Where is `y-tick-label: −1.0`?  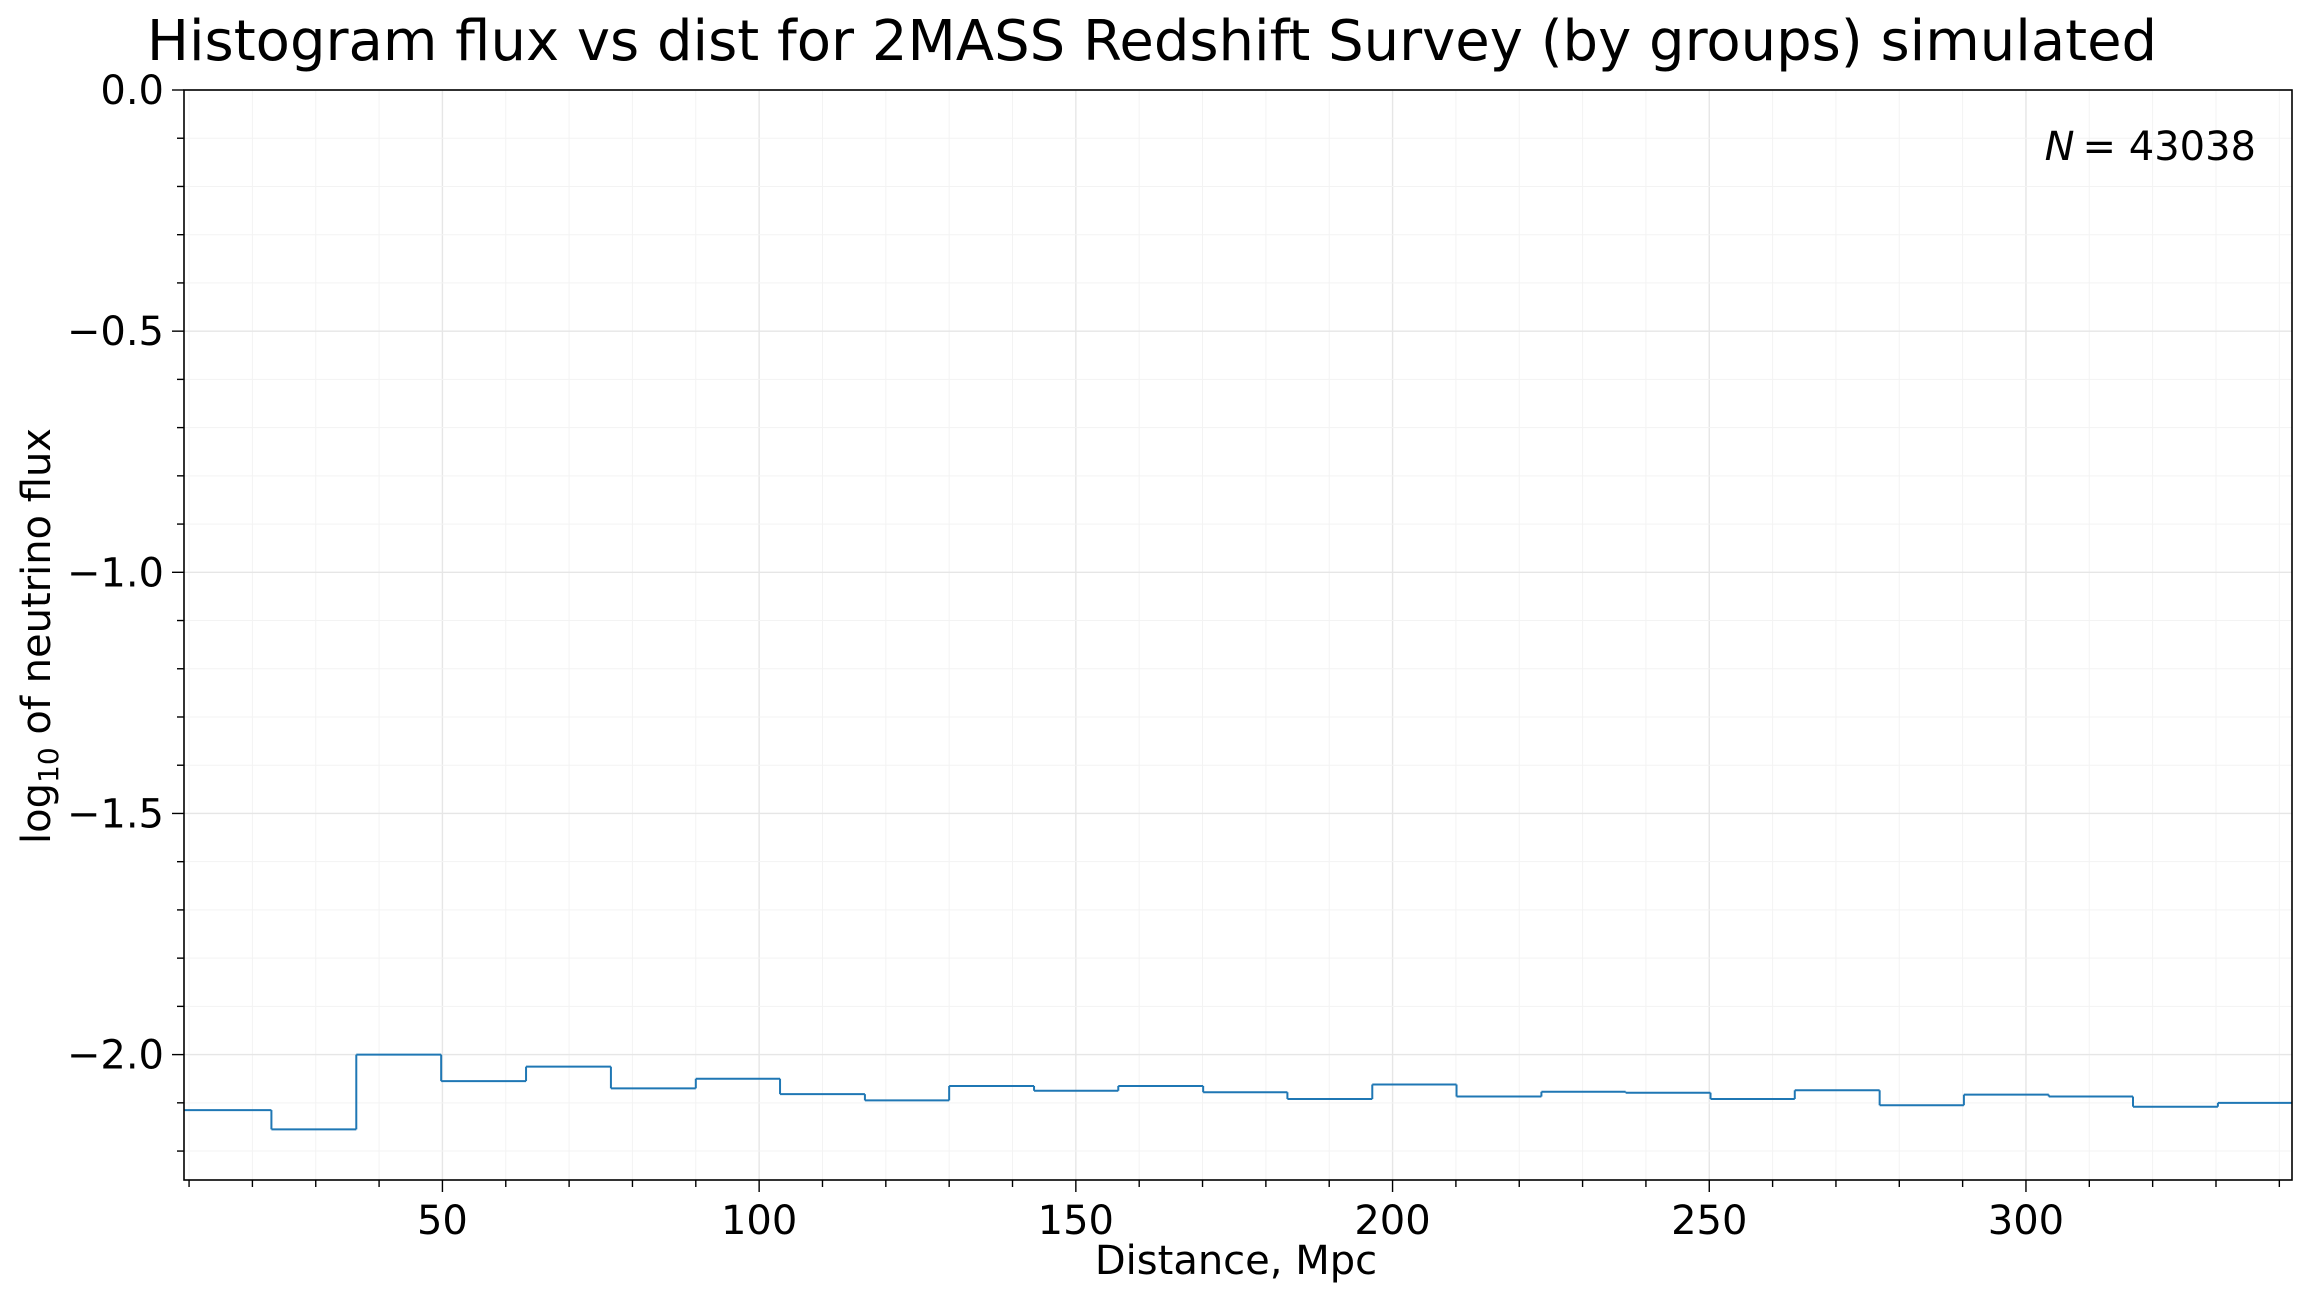 y-tick-label: −1.0 is located at coordinates (115, 573).